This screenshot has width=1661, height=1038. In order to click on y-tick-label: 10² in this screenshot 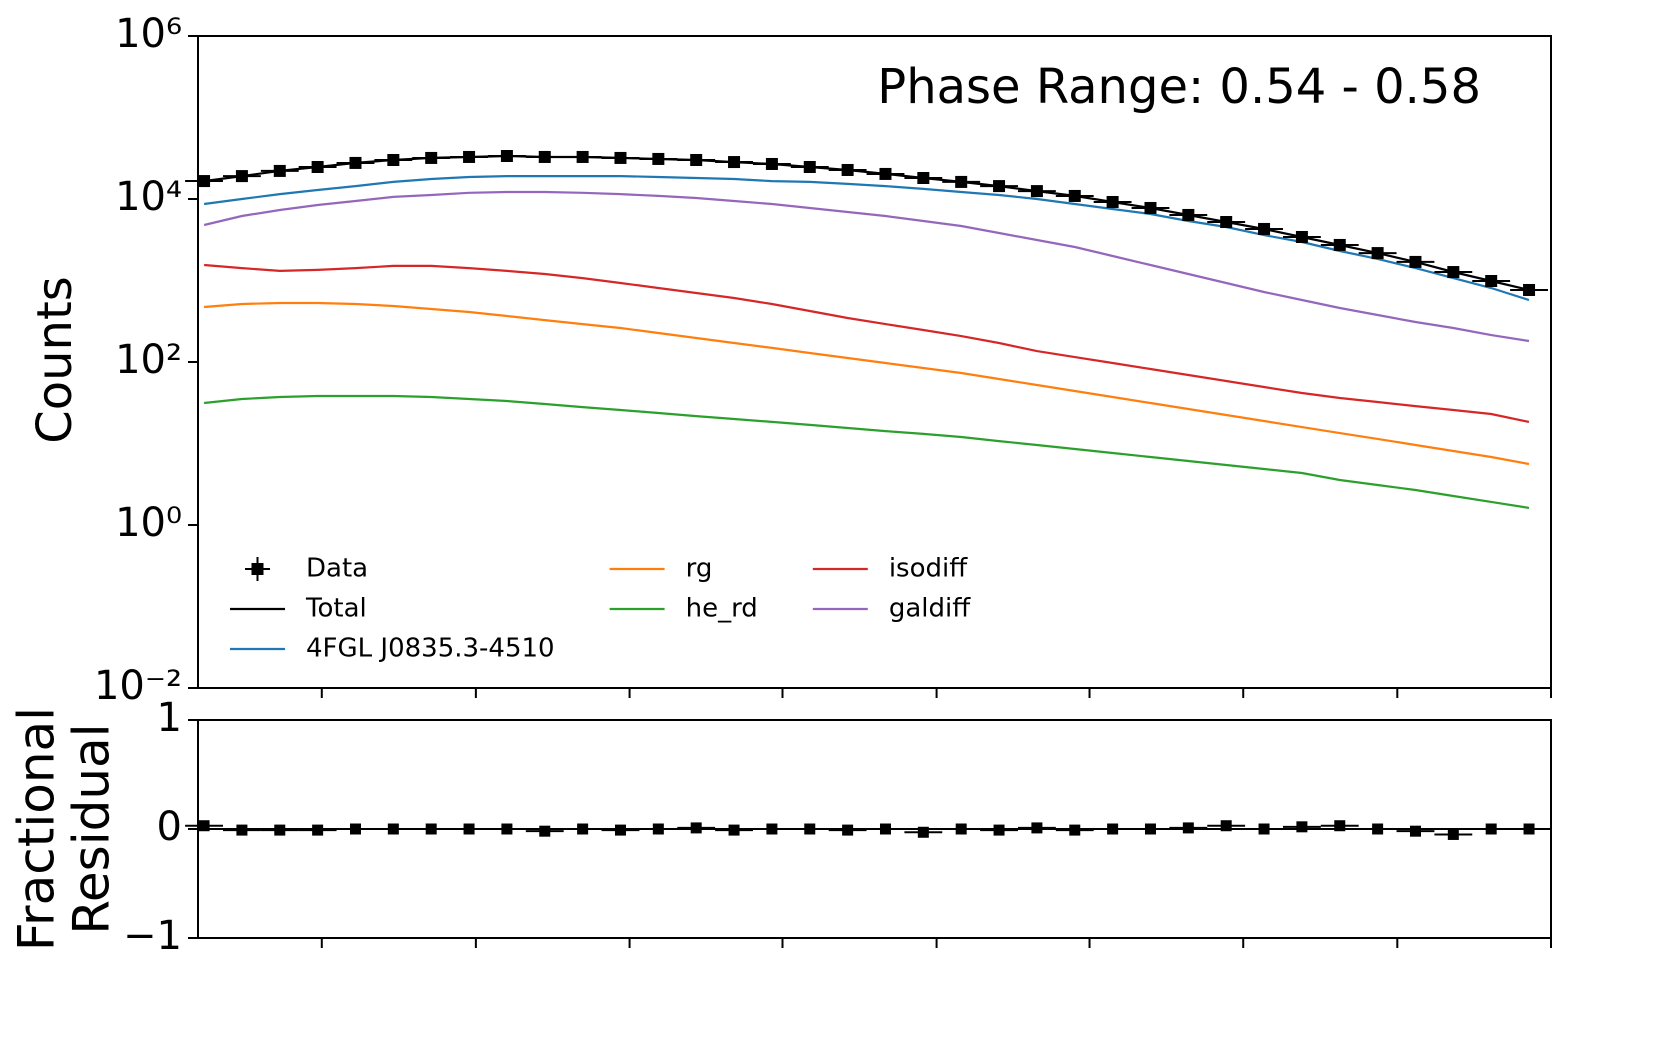, I will do `click(148, 360)`.